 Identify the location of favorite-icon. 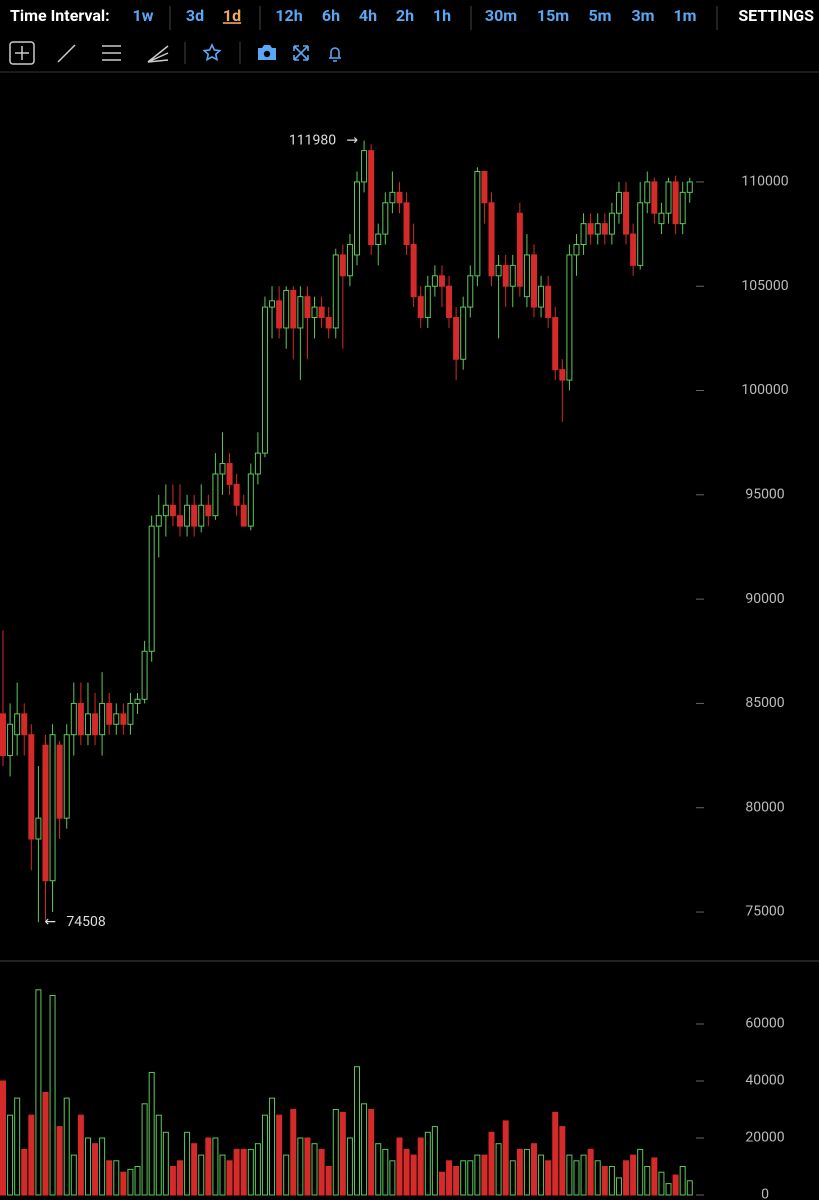
(212, 52).